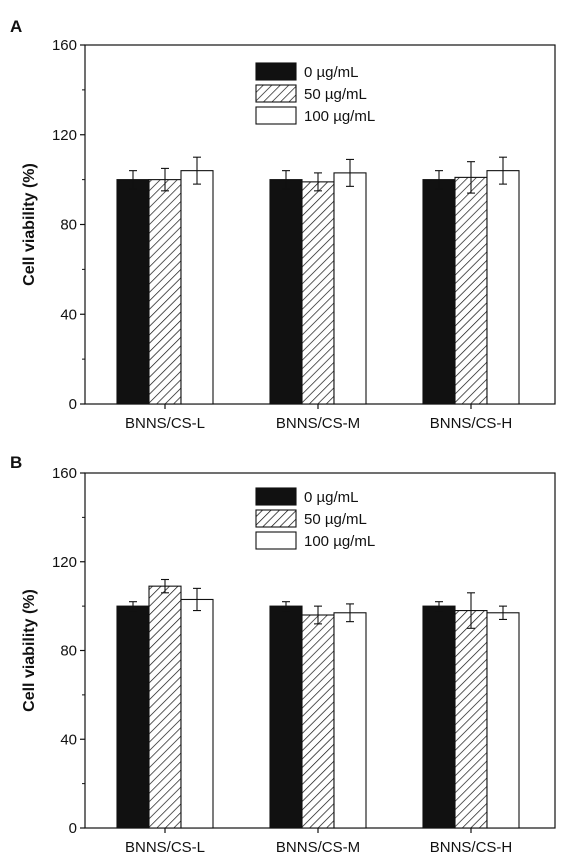 This screenshot has height=865, width=568. I want to click on panel-label: A, so click(16, 26).